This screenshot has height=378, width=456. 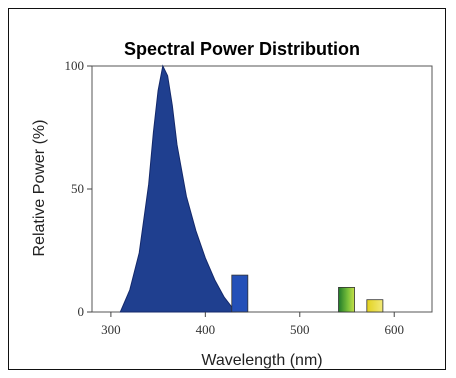 I want to click on x-tick-label: 300, so click(x=111, y=329).